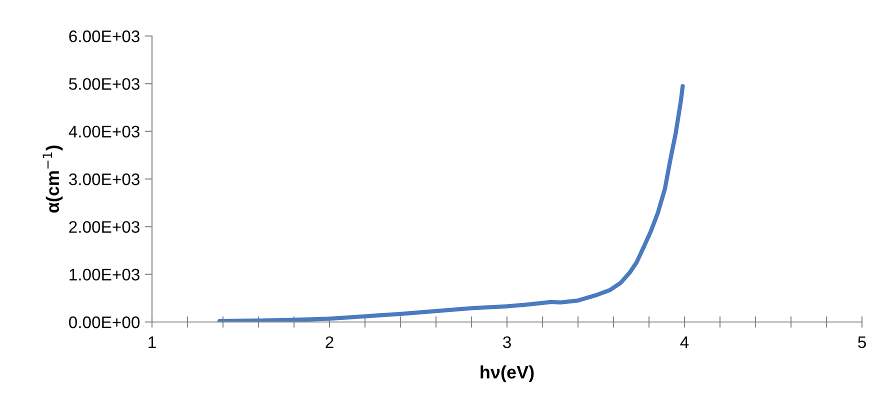 This screenshot has width=874, height=414. I want to click on y-tick-label: 2.00E+03, so click(104, 227).